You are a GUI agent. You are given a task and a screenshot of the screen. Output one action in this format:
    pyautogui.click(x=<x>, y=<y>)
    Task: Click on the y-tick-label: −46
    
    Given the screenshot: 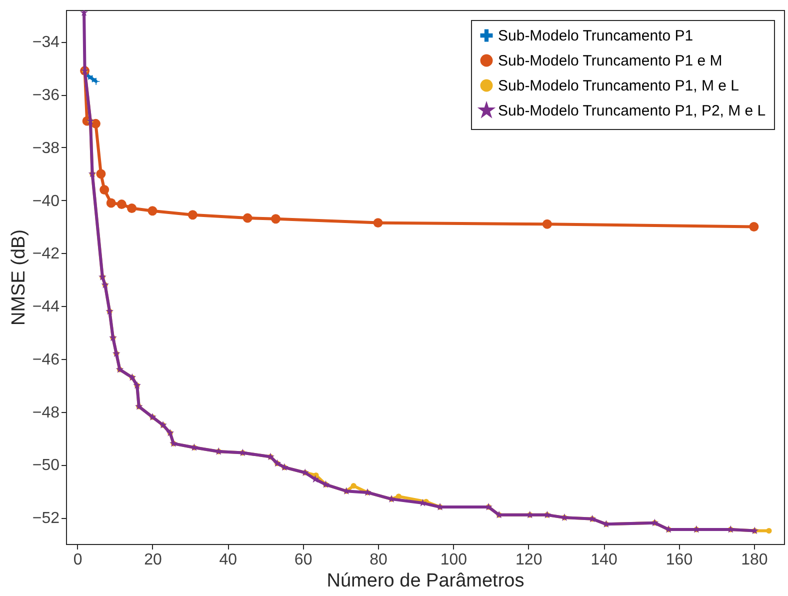 What is the action you would take?
    pyautogui.click(x=46, y=359)
    